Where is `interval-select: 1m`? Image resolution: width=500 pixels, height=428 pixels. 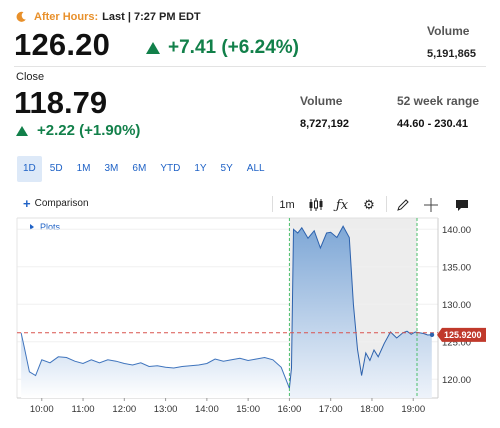 interval-select: 1m is located at coordinates (287, 205).